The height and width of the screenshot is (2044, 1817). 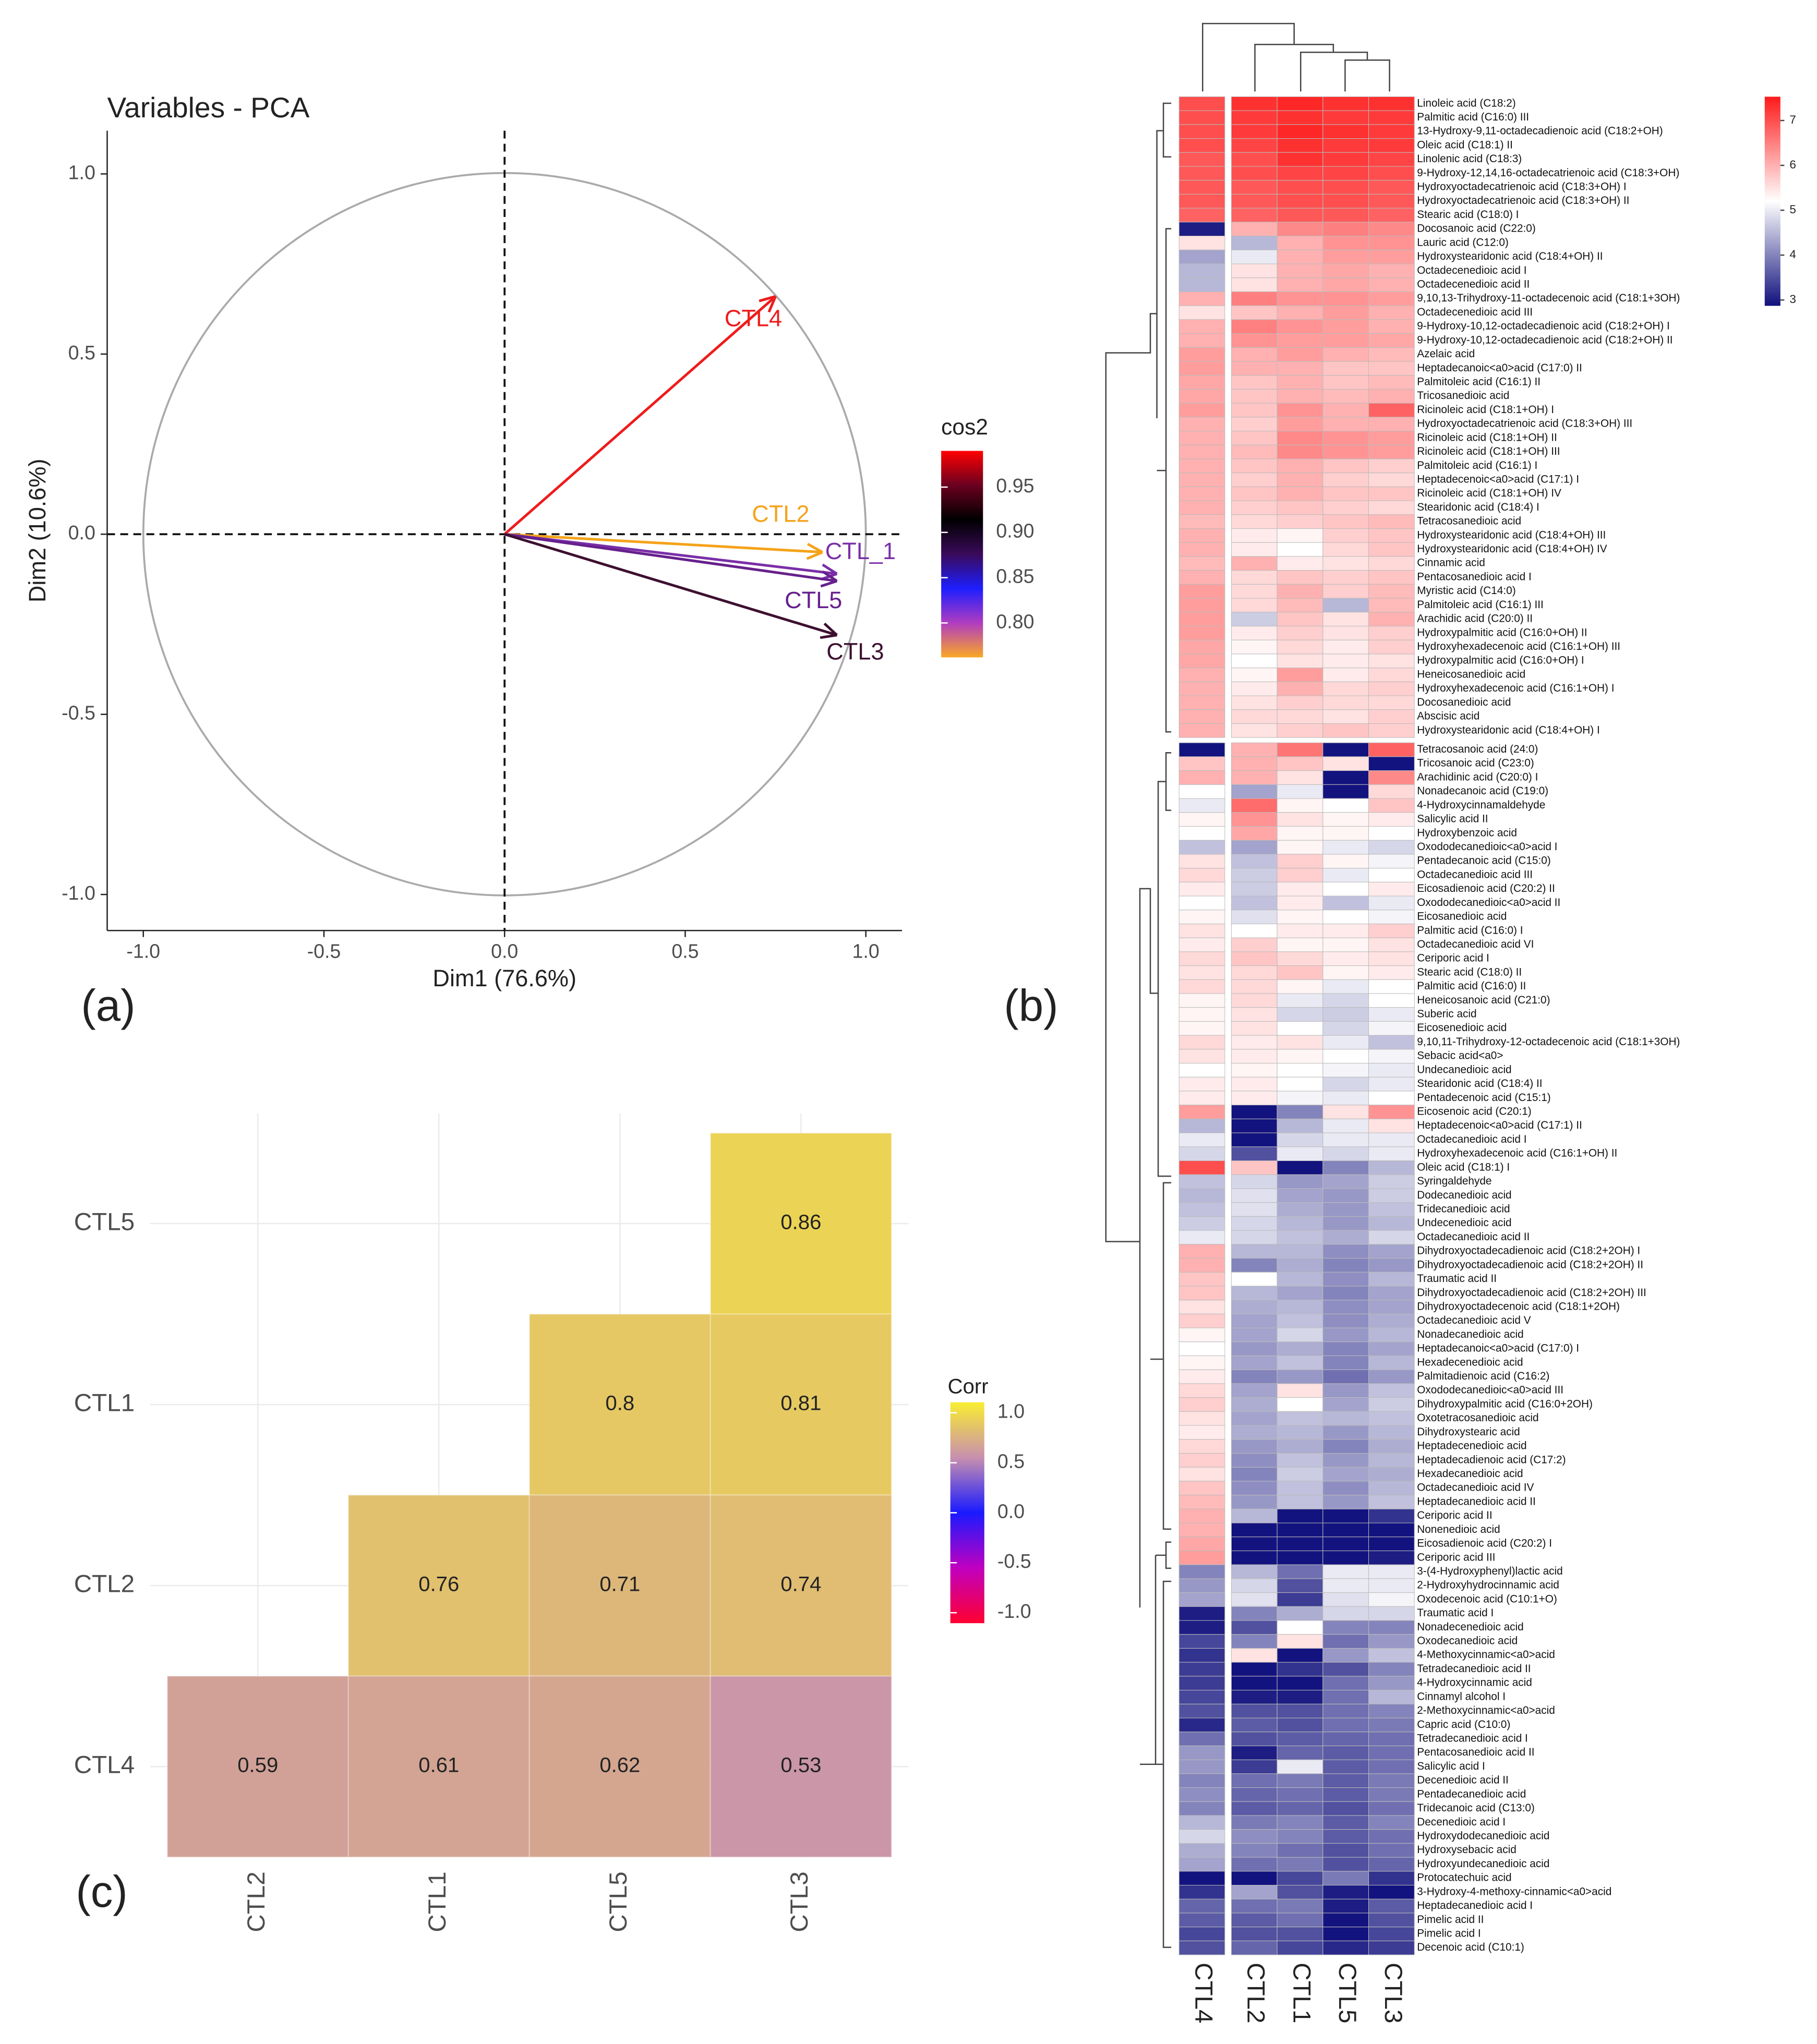 I want to click on row-label: Ceriporic acid I, so click(x=1453, y=958).